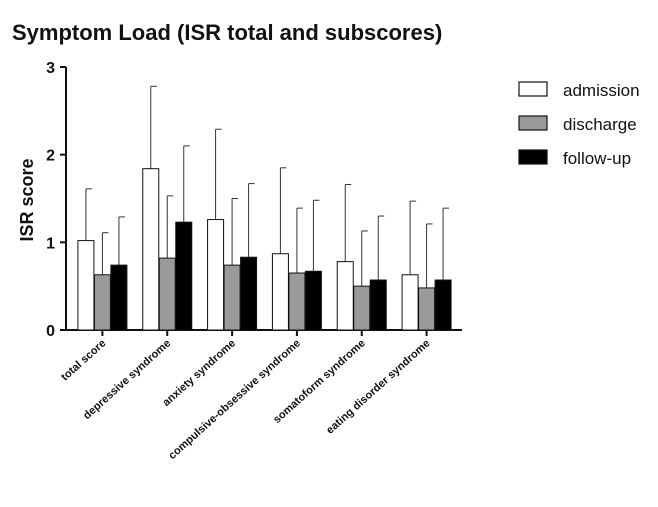 The height and width of the screenshot is (507, 658). I want to click on legend-swatch-admission, so click(533, 89).